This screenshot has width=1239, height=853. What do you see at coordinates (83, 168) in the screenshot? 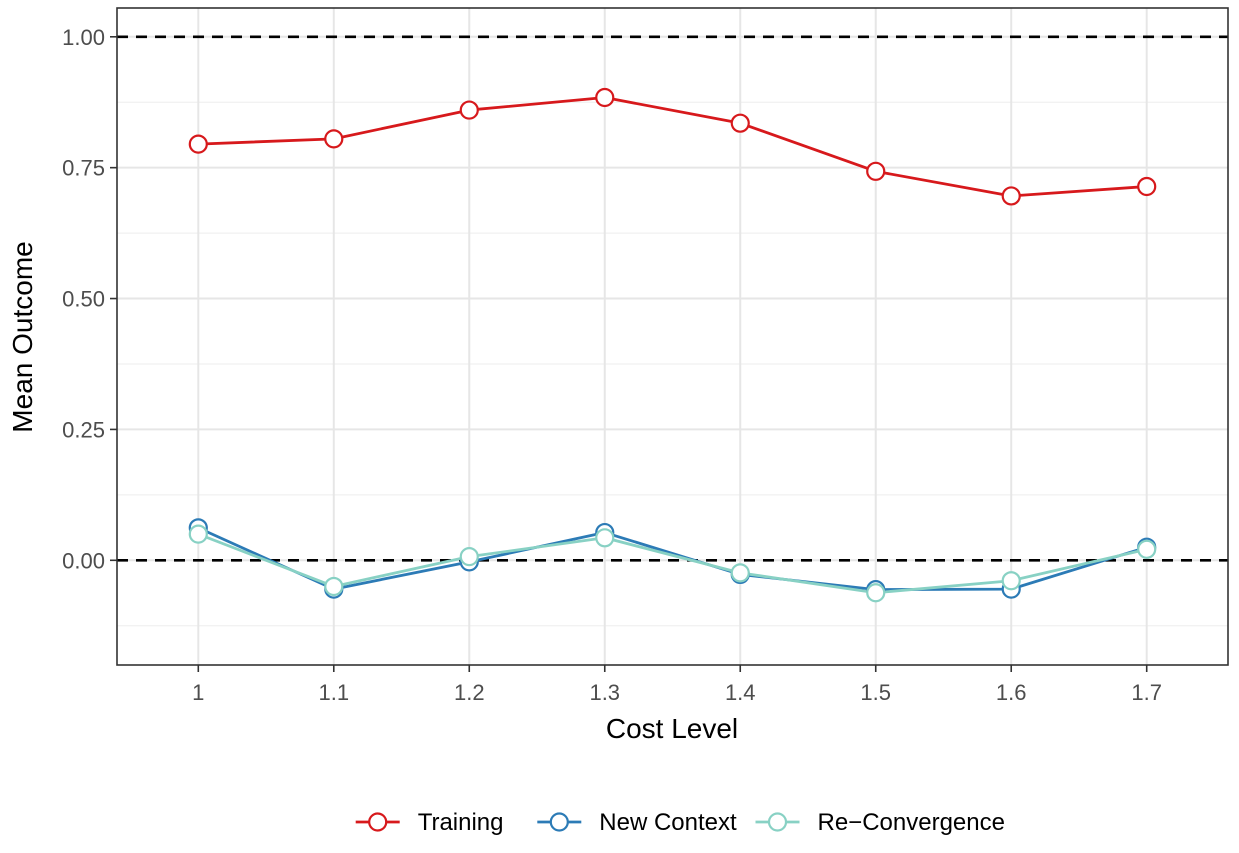
I see `y-tick-label: 0.75` at bounding box center [83, 168].